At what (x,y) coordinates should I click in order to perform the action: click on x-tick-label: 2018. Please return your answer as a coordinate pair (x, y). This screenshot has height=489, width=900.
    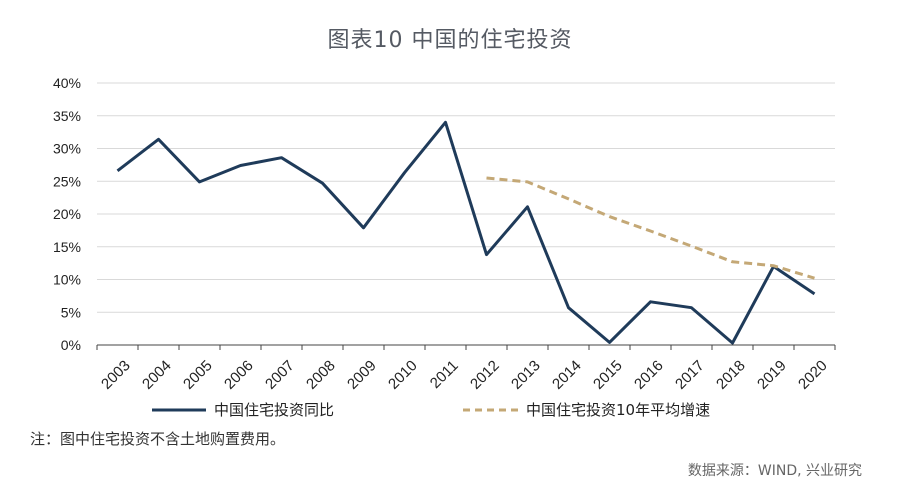
    Looking at the image, I should click on (731, 375).